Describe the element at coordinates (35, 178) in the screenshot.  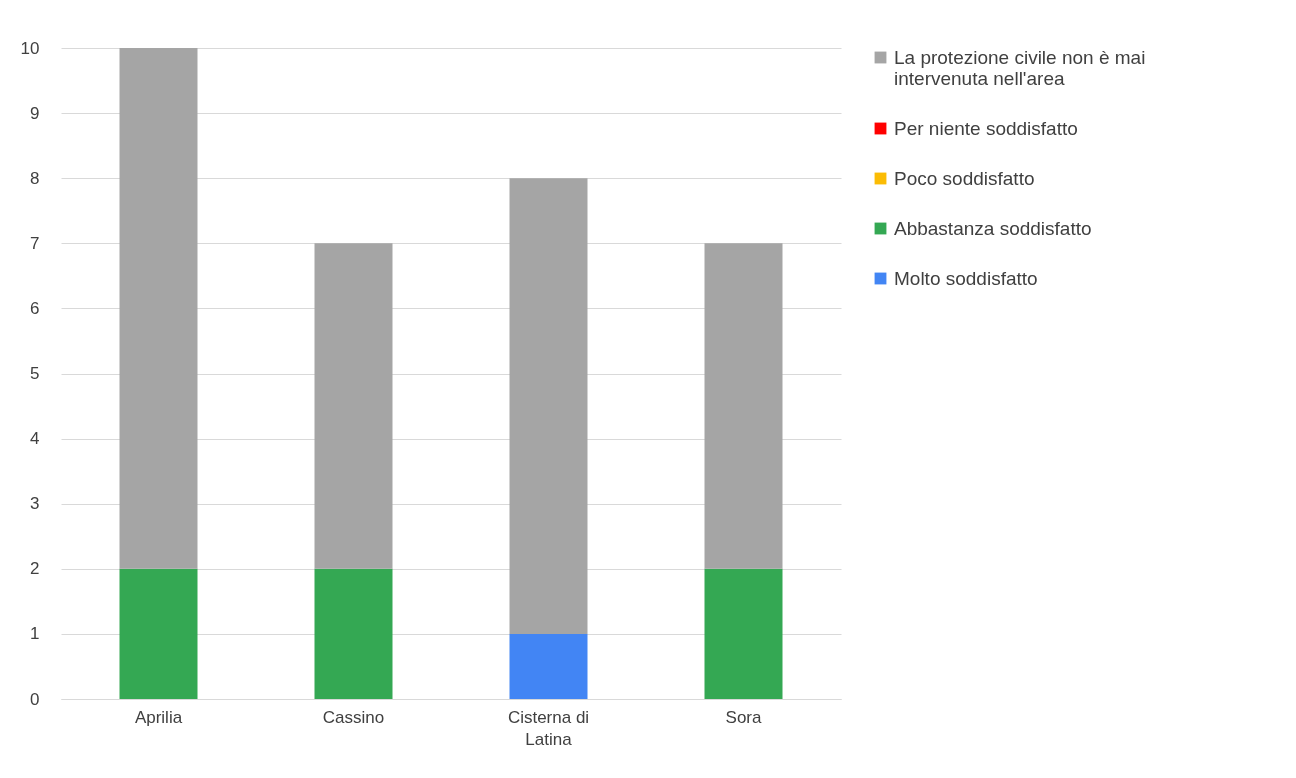
I see `y-tick-label: 8` at that location.